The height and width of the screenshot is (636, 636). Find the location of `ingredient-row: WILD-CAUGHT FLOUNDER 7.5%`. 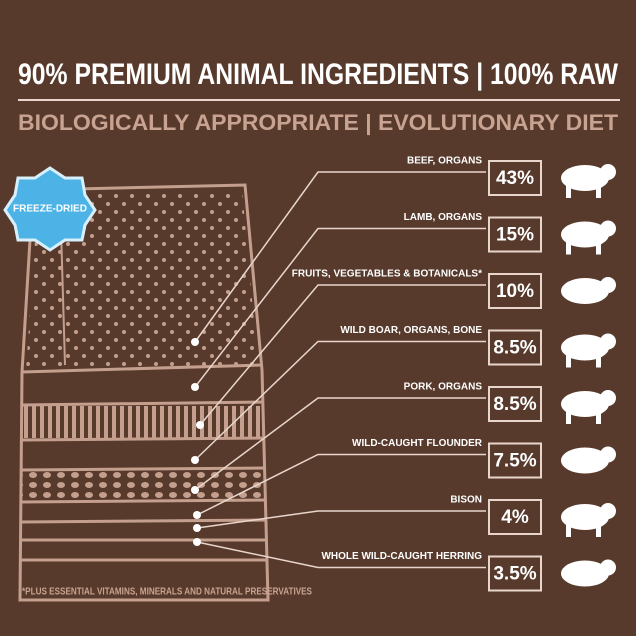

ingredient-row: WILD-CAUGHT FLOUNDER 7.5% is located at coordinates (404, 478).